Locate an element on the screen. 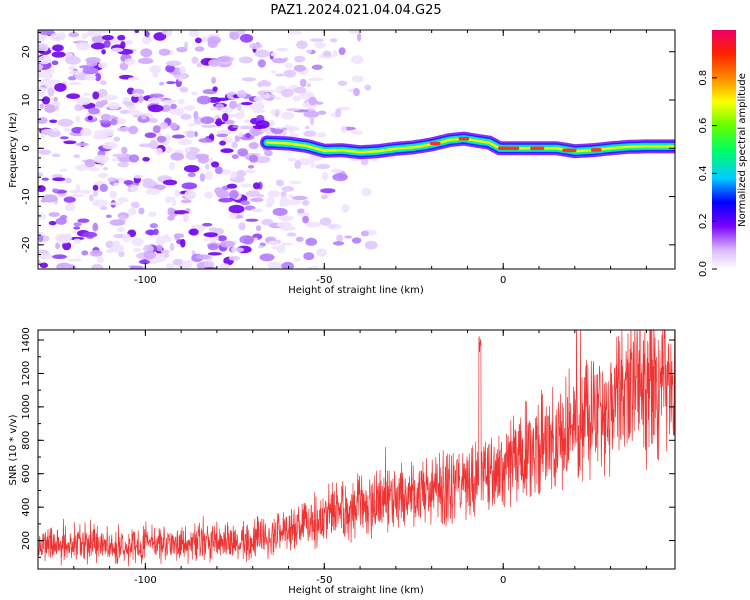 The width and height of the screenshot is (750, 600). y-tick-label: -20 is located at coordinates (26, 245).